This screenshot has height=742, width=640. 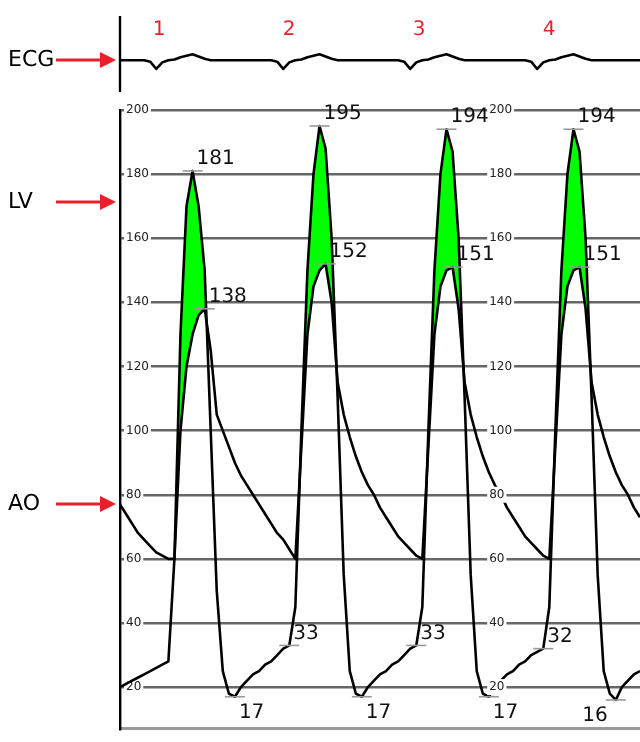 I want to click on text: LV, so click(x=20, y=201).